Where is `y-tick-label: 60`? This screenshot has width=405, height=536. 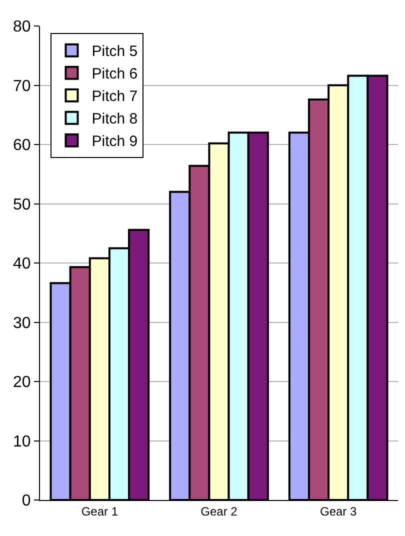
y-tick-label: 60 is located at coordinates (22, 145).